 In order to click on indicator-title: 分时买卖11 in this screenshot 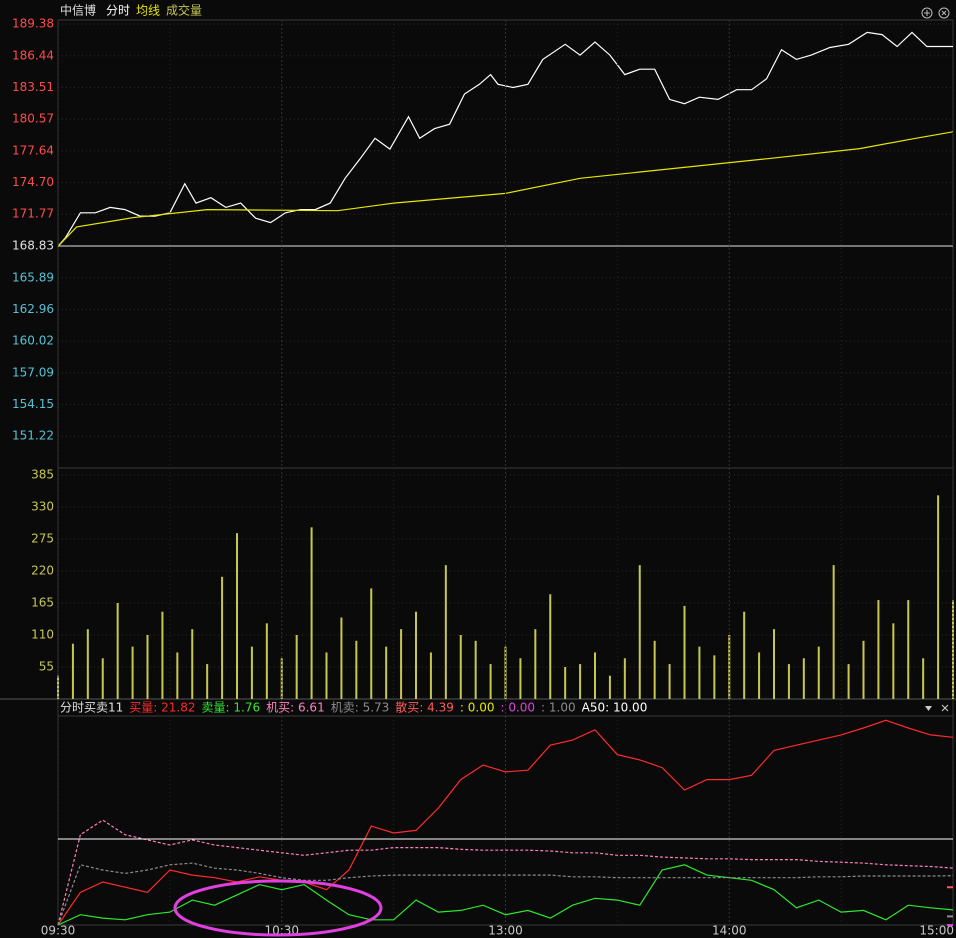, I will do `click(91, 708)`.